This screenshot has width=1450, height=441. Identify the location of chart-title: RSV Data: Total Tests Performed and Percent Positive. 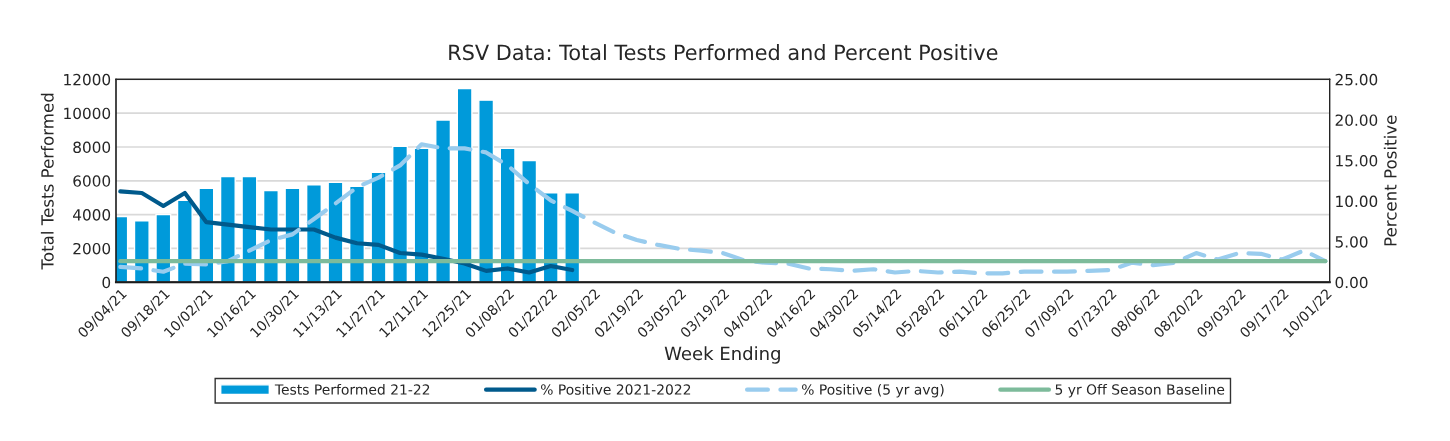
(723, 52).